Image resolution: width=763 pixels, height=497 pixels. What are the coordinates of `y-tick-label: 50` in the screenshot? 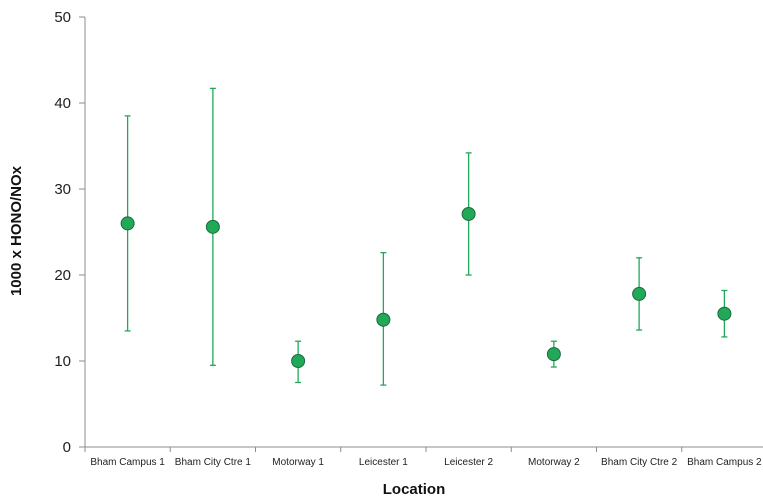 It's located at (62, 17).